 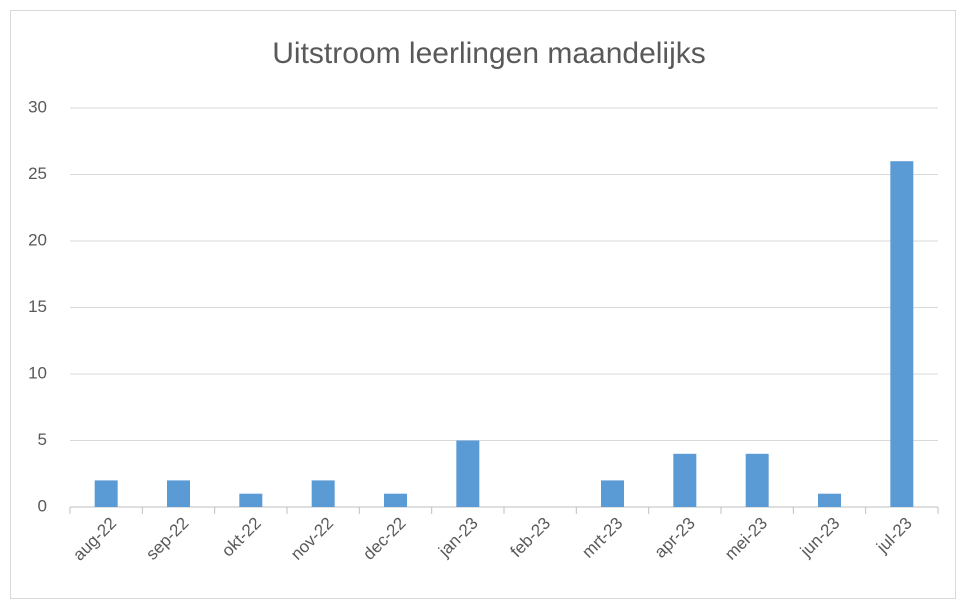 I want to click on y-tick-label: 15, so click(x=37, y=306).